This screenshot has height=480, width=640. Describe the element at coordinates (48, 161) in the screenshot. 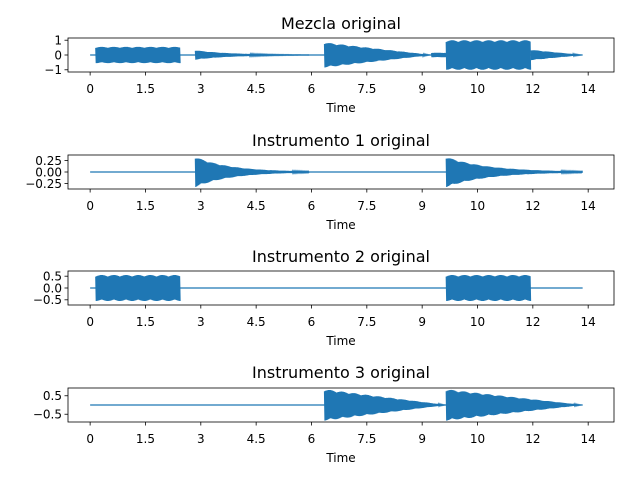

I see `y-tick-label: 0.25` at that location.